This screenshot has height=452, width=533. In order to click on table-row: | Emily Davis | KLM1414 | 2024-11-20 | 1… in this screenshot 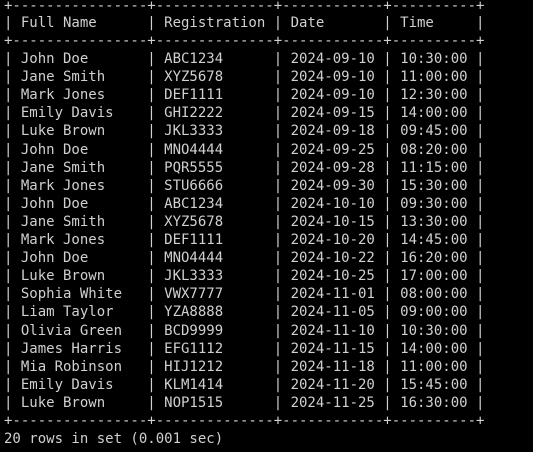, I will do `click(244, 384)`.